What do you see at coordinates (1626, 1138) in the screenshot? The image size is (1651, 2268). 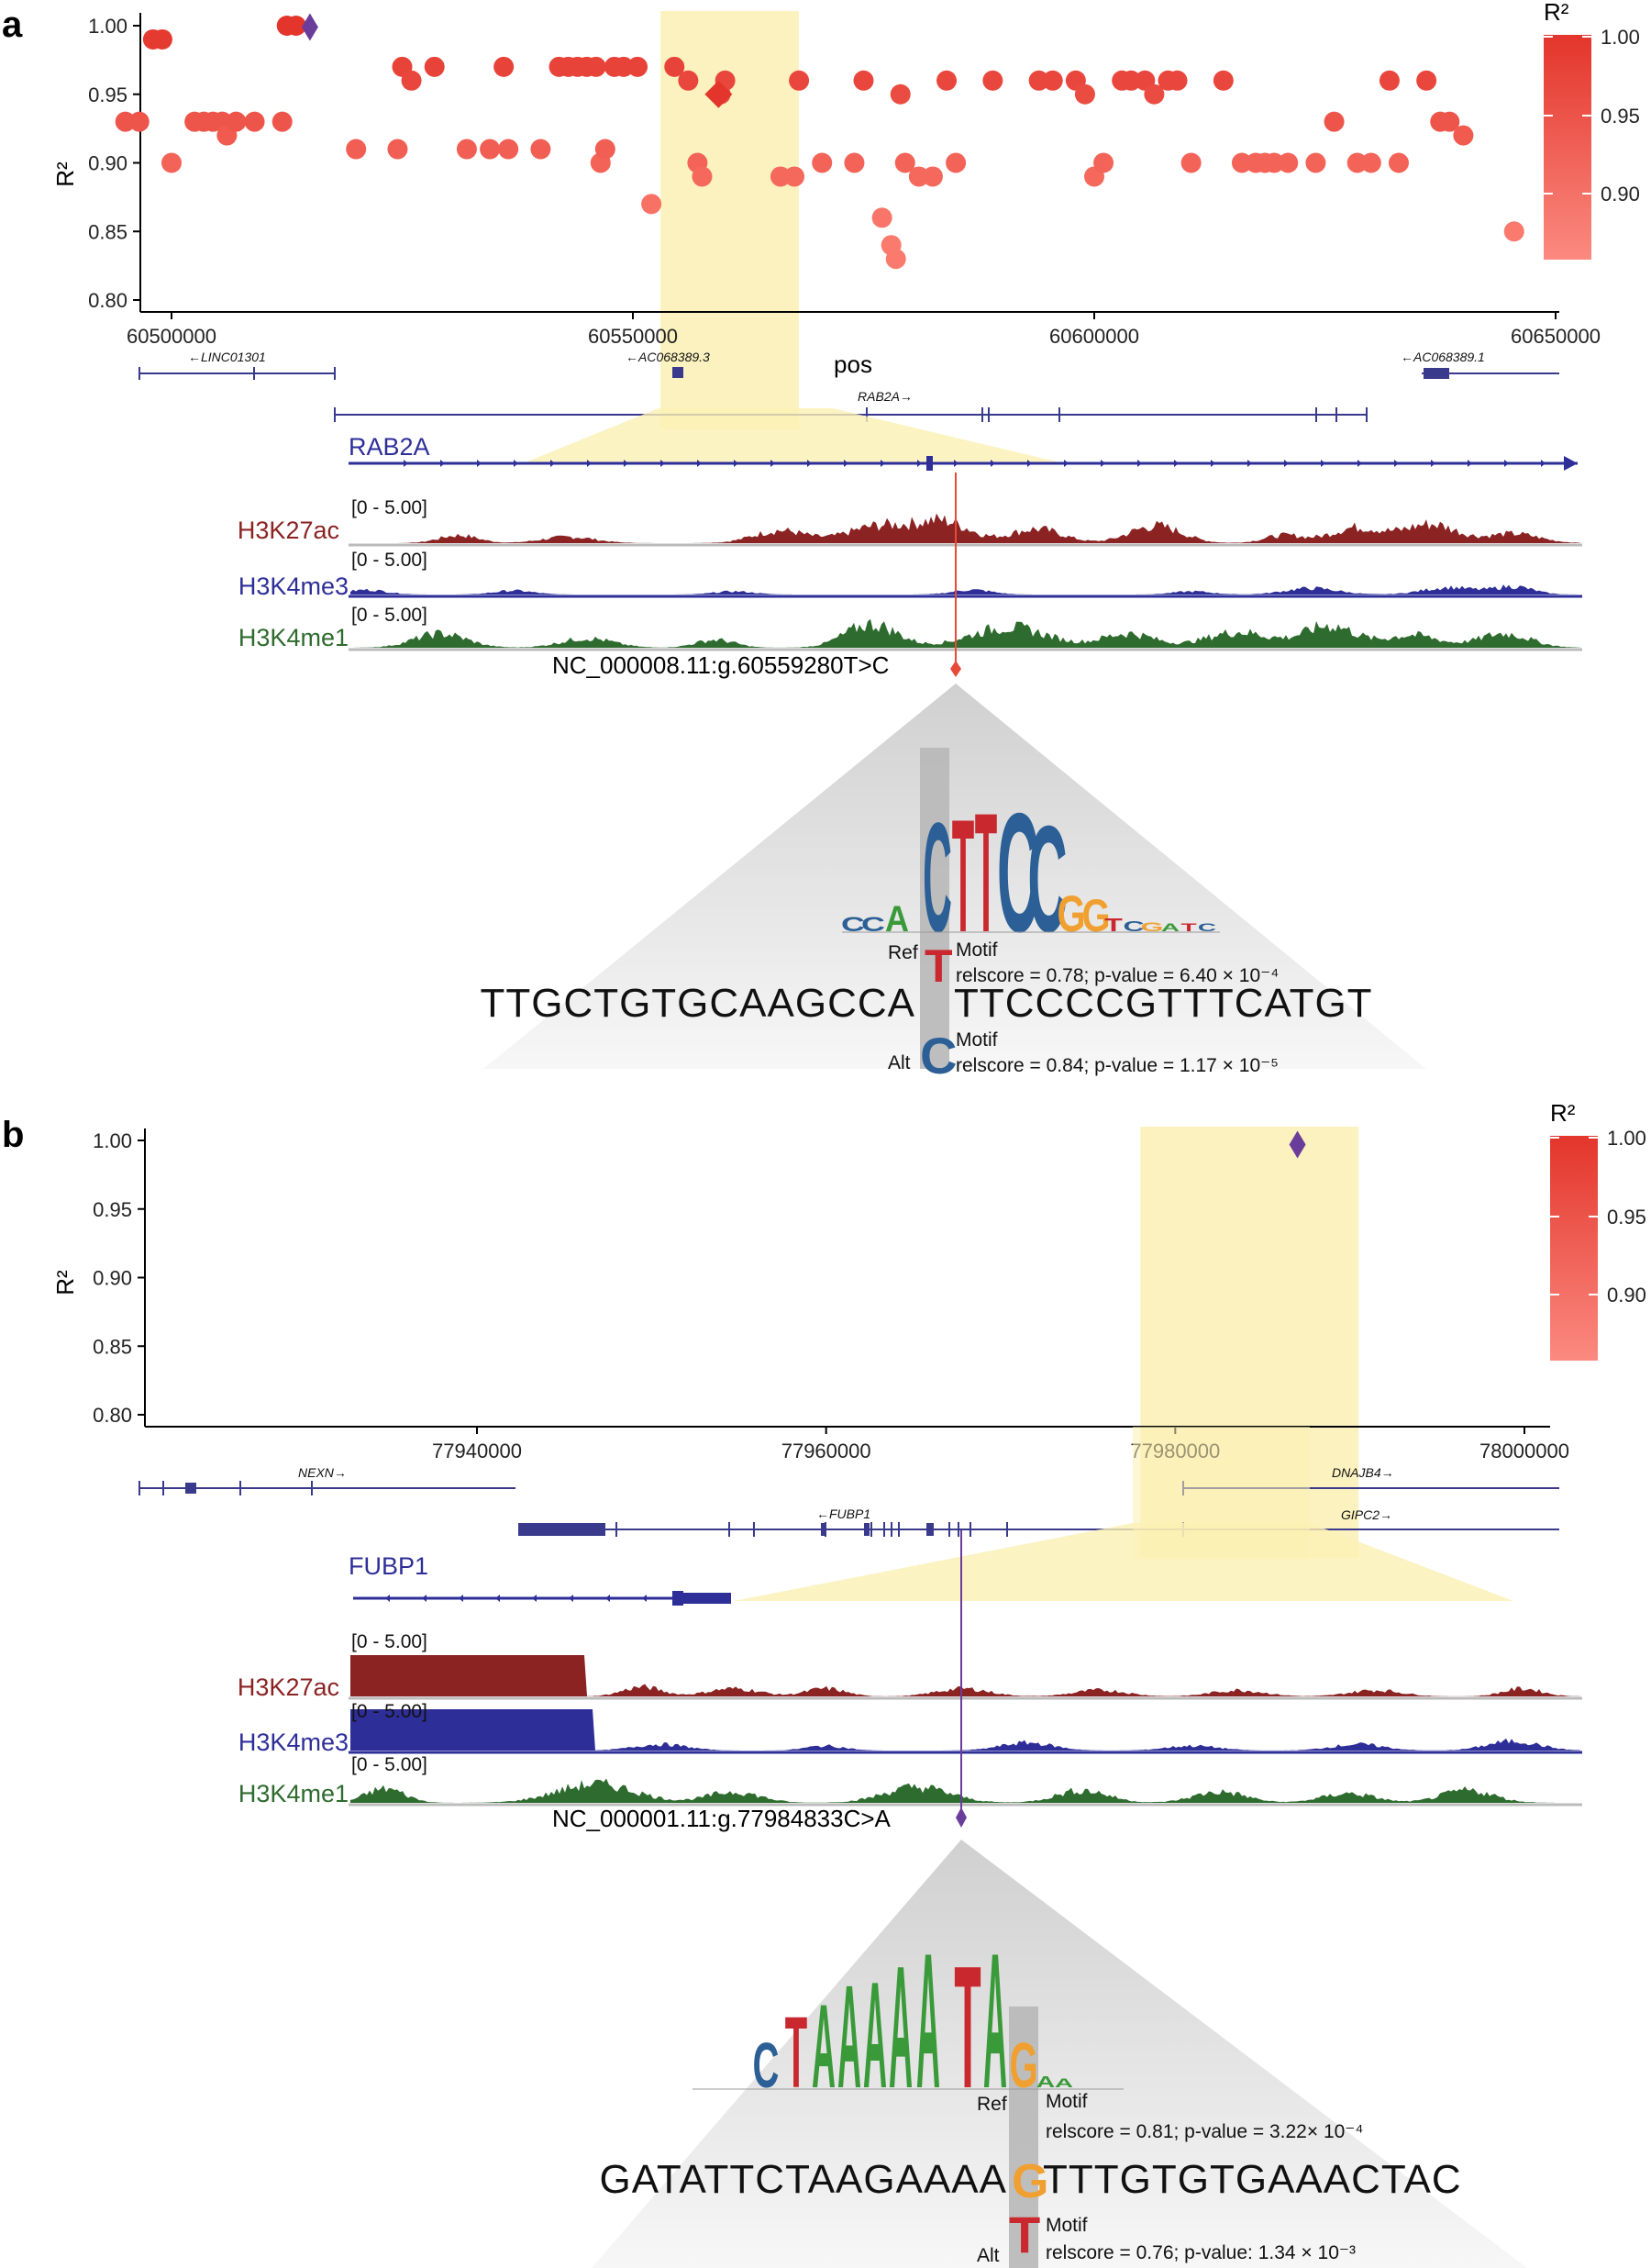 I see `legend-tick-b-0: 1.00` at bounding box center [1626, 1138].